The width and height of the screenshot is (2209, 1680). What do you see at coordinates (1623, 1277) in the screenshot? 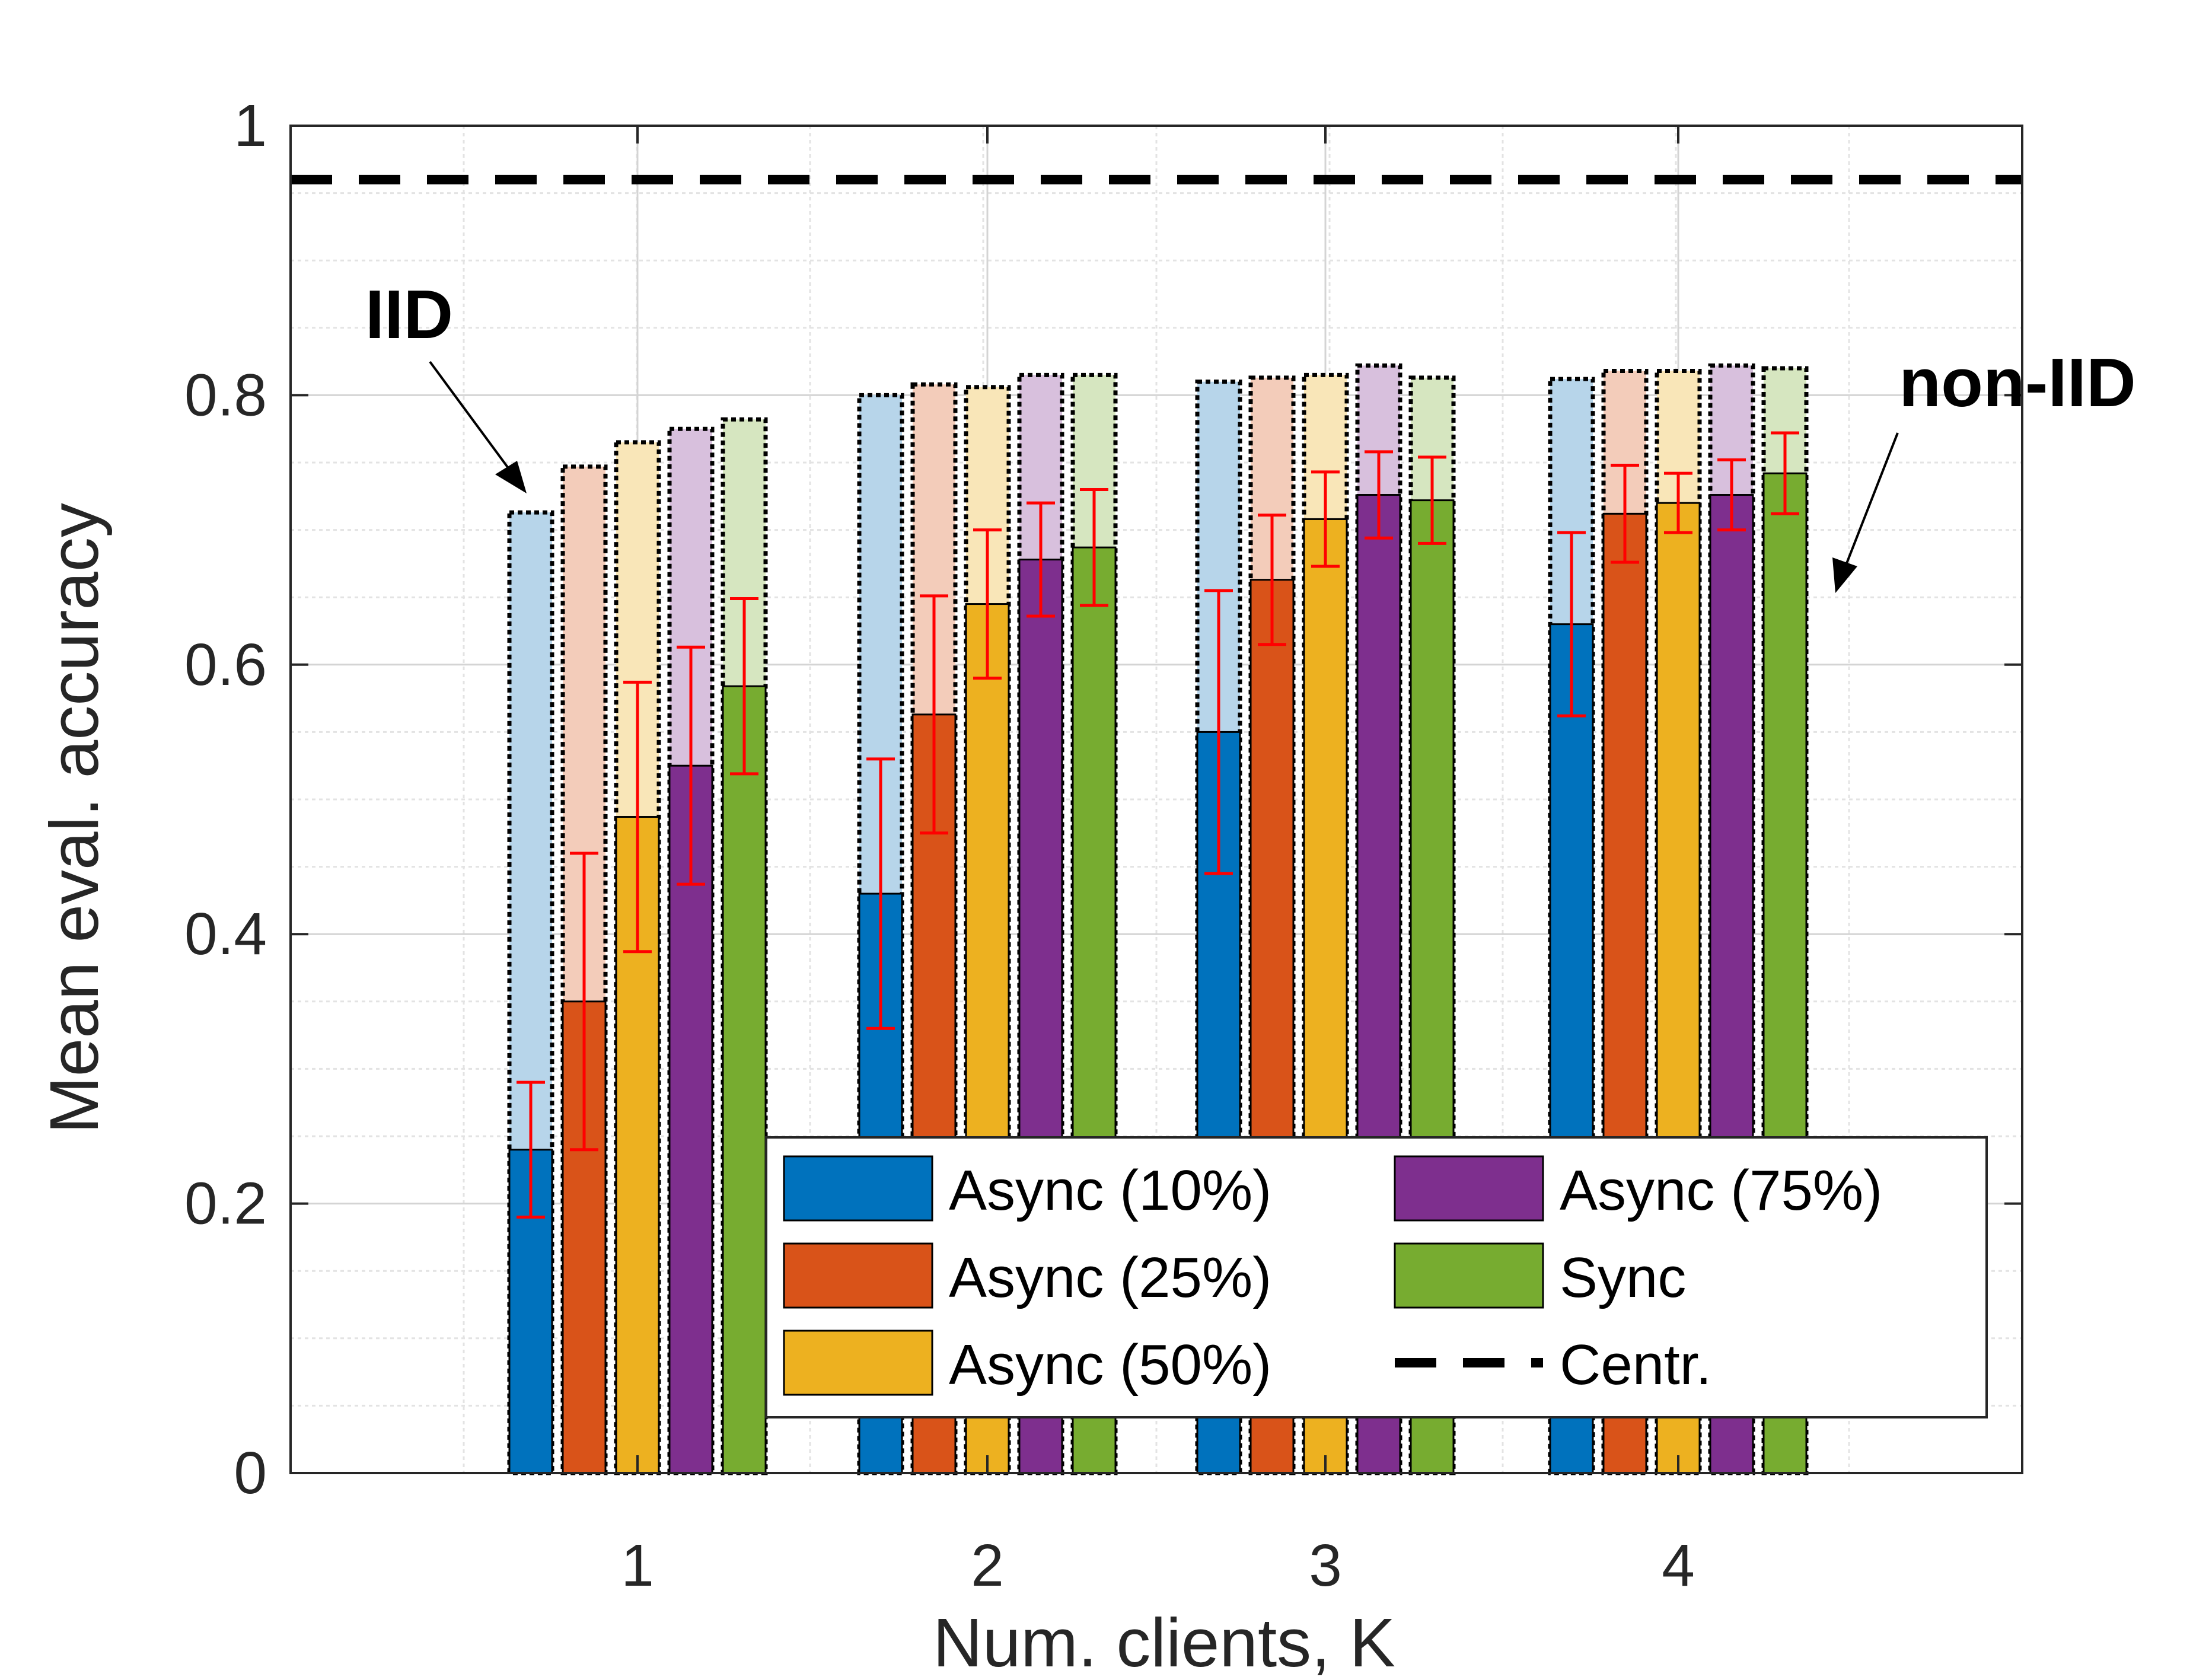
I see `legend-label: Sync` at bounding box center [1623, 1277].